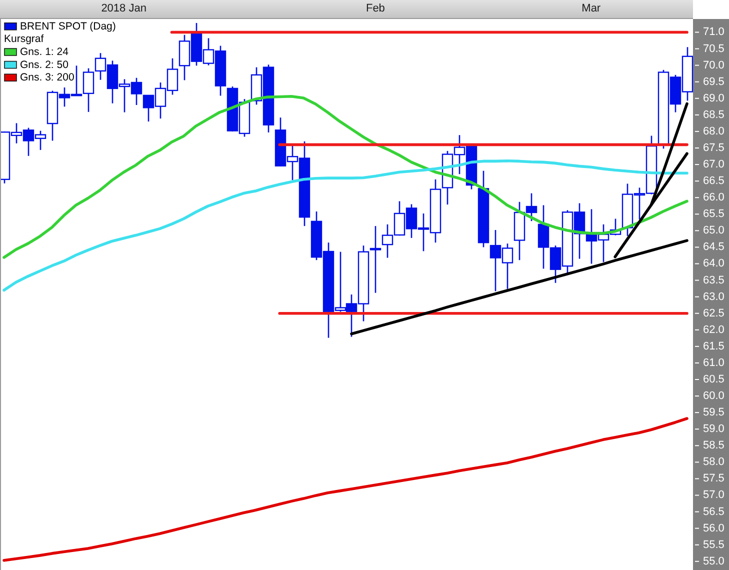  Describe the element at coordinates (713, 330) in the screenshot. I see `y-tick-label: 62.0` at that location.